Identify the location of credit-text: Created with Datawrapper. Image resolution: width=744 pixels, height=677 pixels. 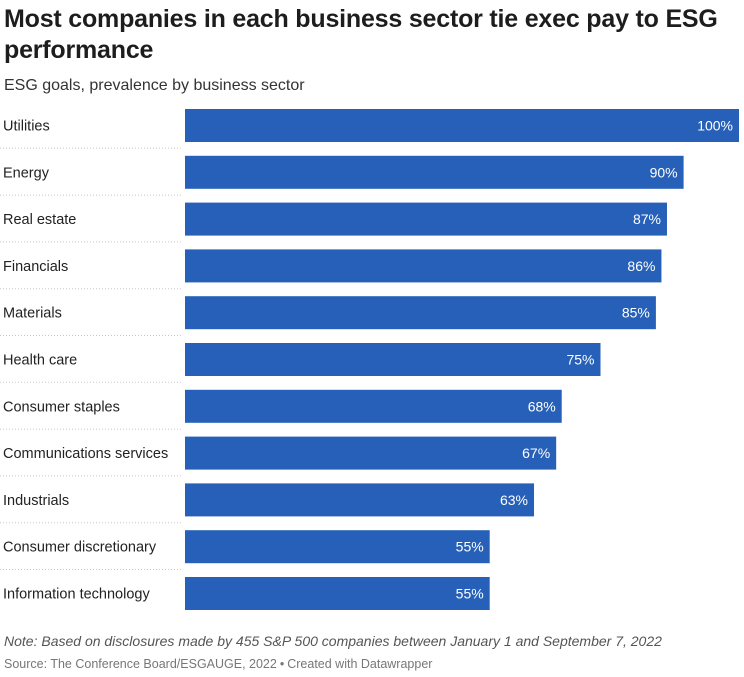
(360, 664).